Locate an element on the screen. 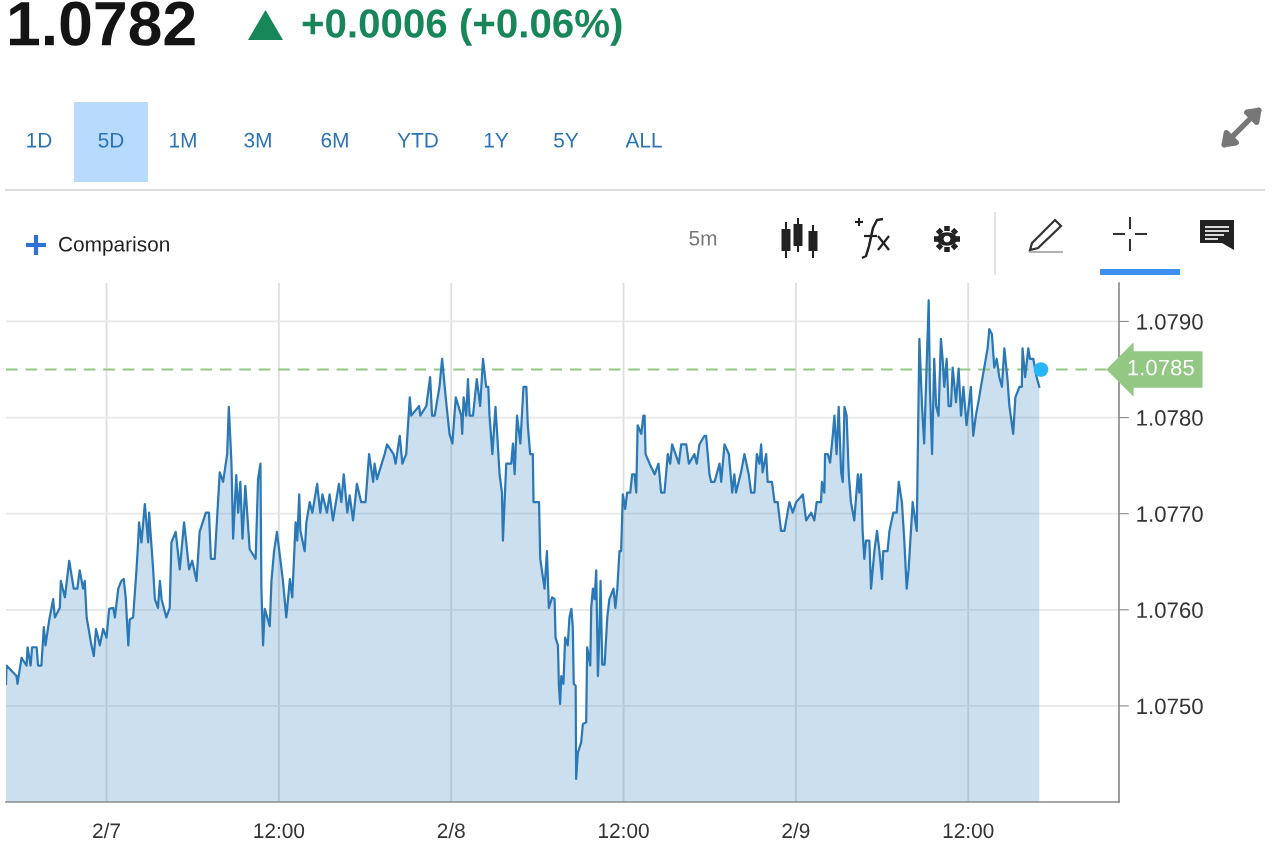  x-tick-label: 2/7 is located at coordinates (106, 830).